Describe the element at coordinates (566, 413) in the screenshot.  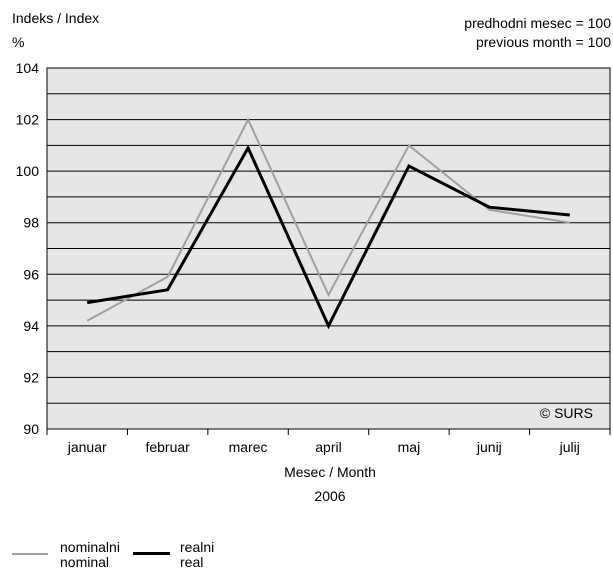
I see `copyright-label: © SURS` at that location.